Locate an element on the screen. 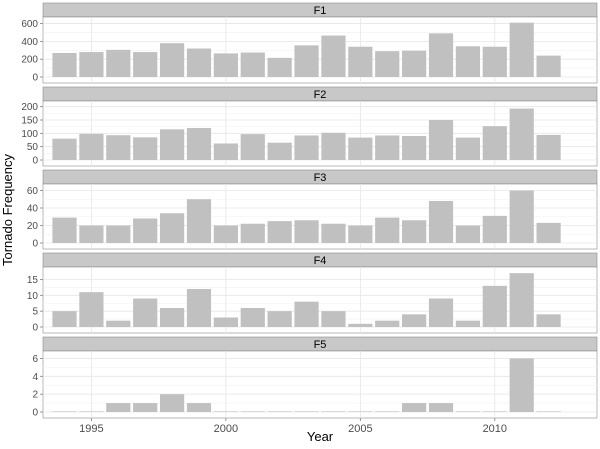  bar-f5-2001 is located at coordinates (252, 411).